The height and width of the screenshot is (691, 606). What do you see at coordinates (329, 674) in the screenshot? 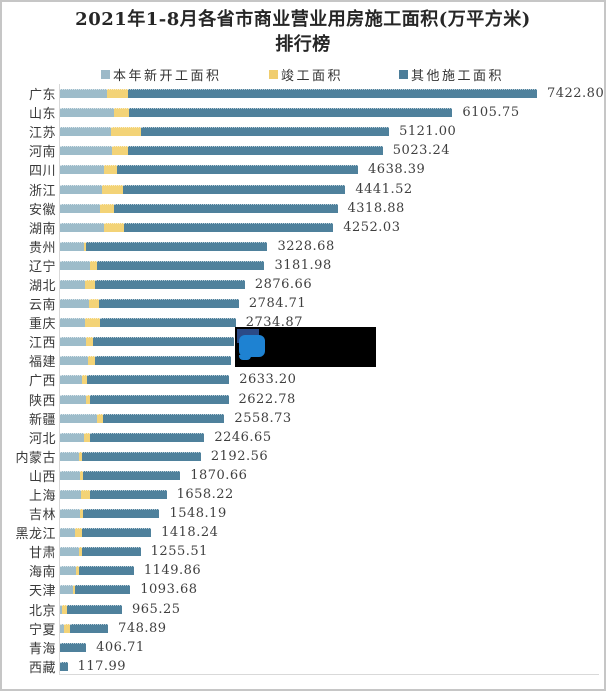
I see `x-axis-line` at bounding box center [329, 674].